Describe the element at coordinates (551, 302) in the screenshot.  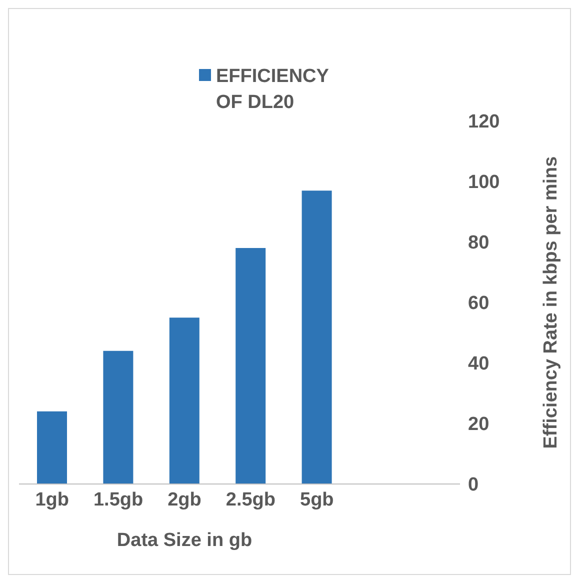
I see `y-axis-title: Efficiency Rate in kbps per mins` at that location.